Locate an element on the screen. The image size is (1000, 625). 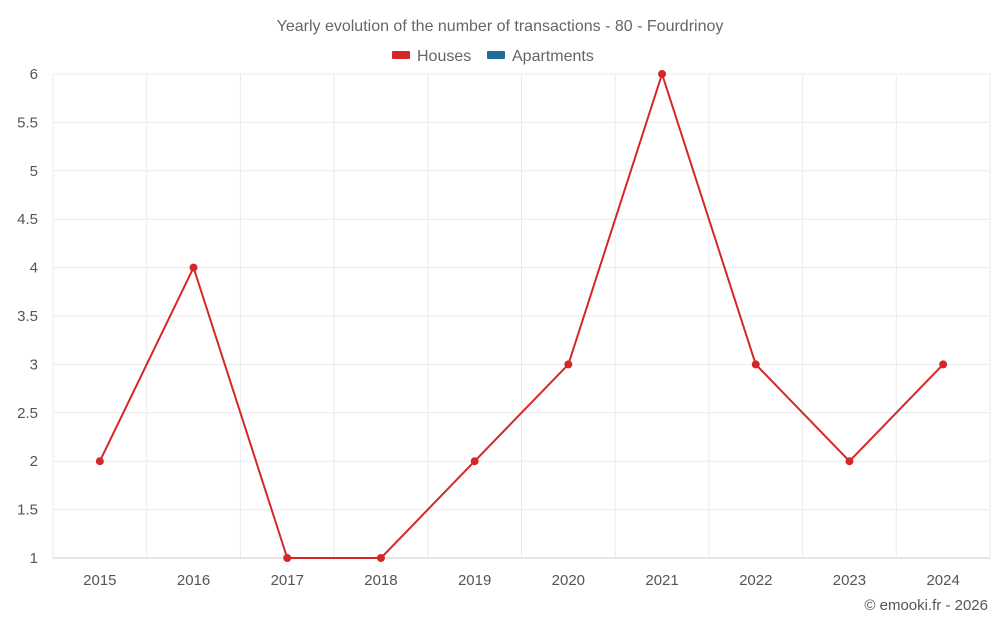
legend-swatch-apartments is located at coordinates (496, 55).